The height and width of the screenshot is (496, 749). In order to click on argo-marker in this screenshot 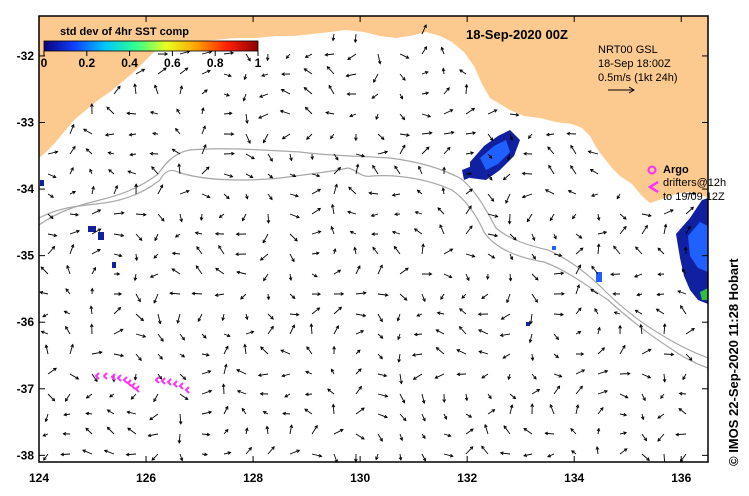, I will do `click(652, 170)`.